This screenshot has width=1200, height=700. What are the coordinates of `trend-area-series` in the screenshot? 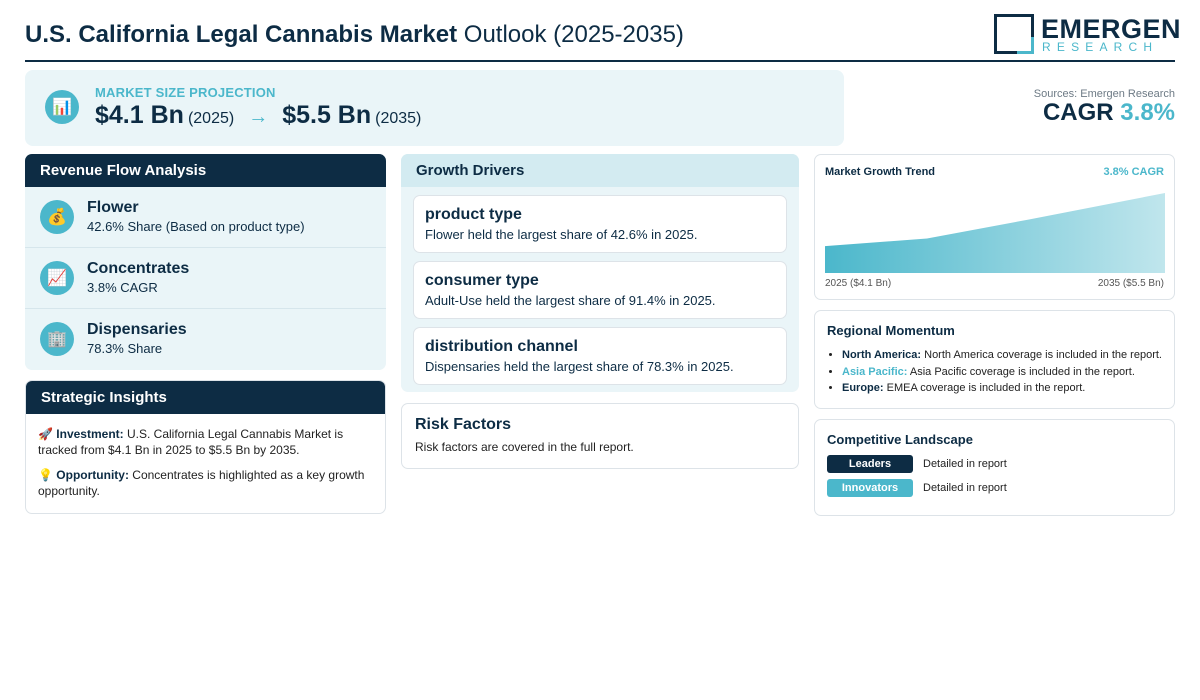 It's located at (995, 233).